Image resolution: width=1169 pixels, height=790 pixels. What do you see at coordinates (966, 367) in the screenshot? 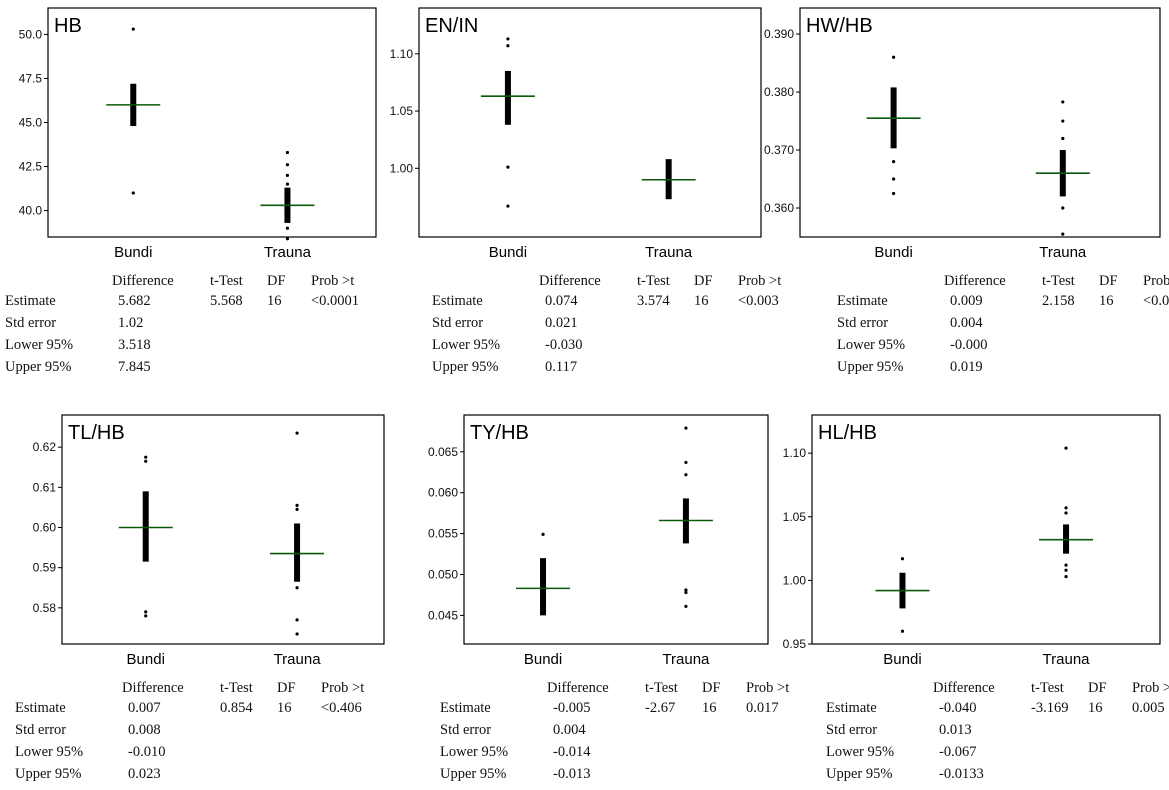
I see `stats-value: 0.019` at bounding box center [966, 367].